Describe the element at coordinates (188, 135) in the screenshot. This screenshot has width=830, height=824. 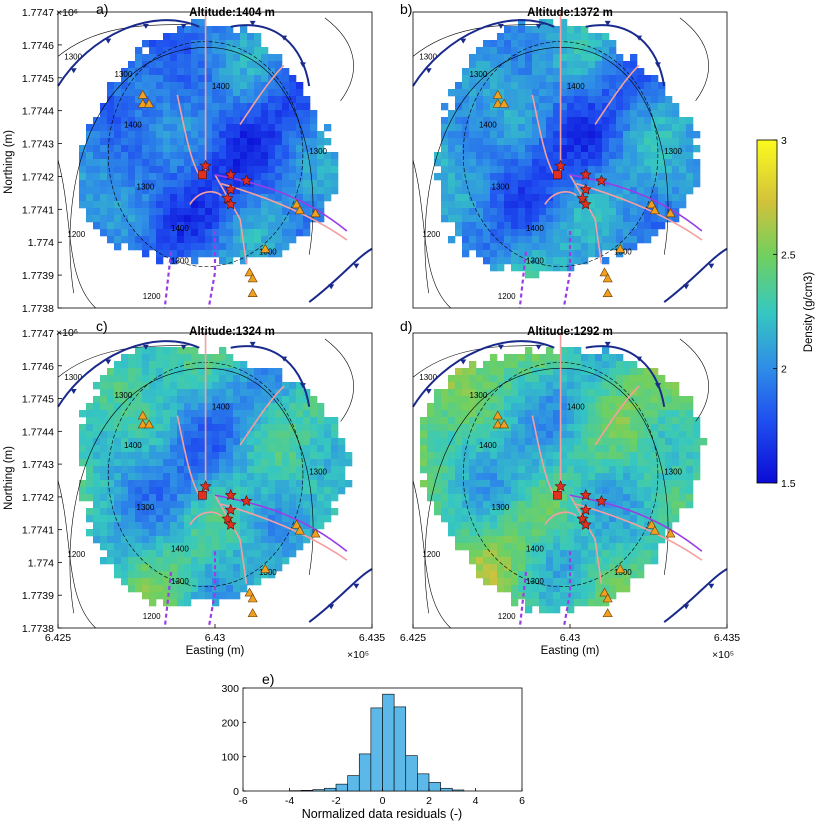
I see `fissure-west` at that location.